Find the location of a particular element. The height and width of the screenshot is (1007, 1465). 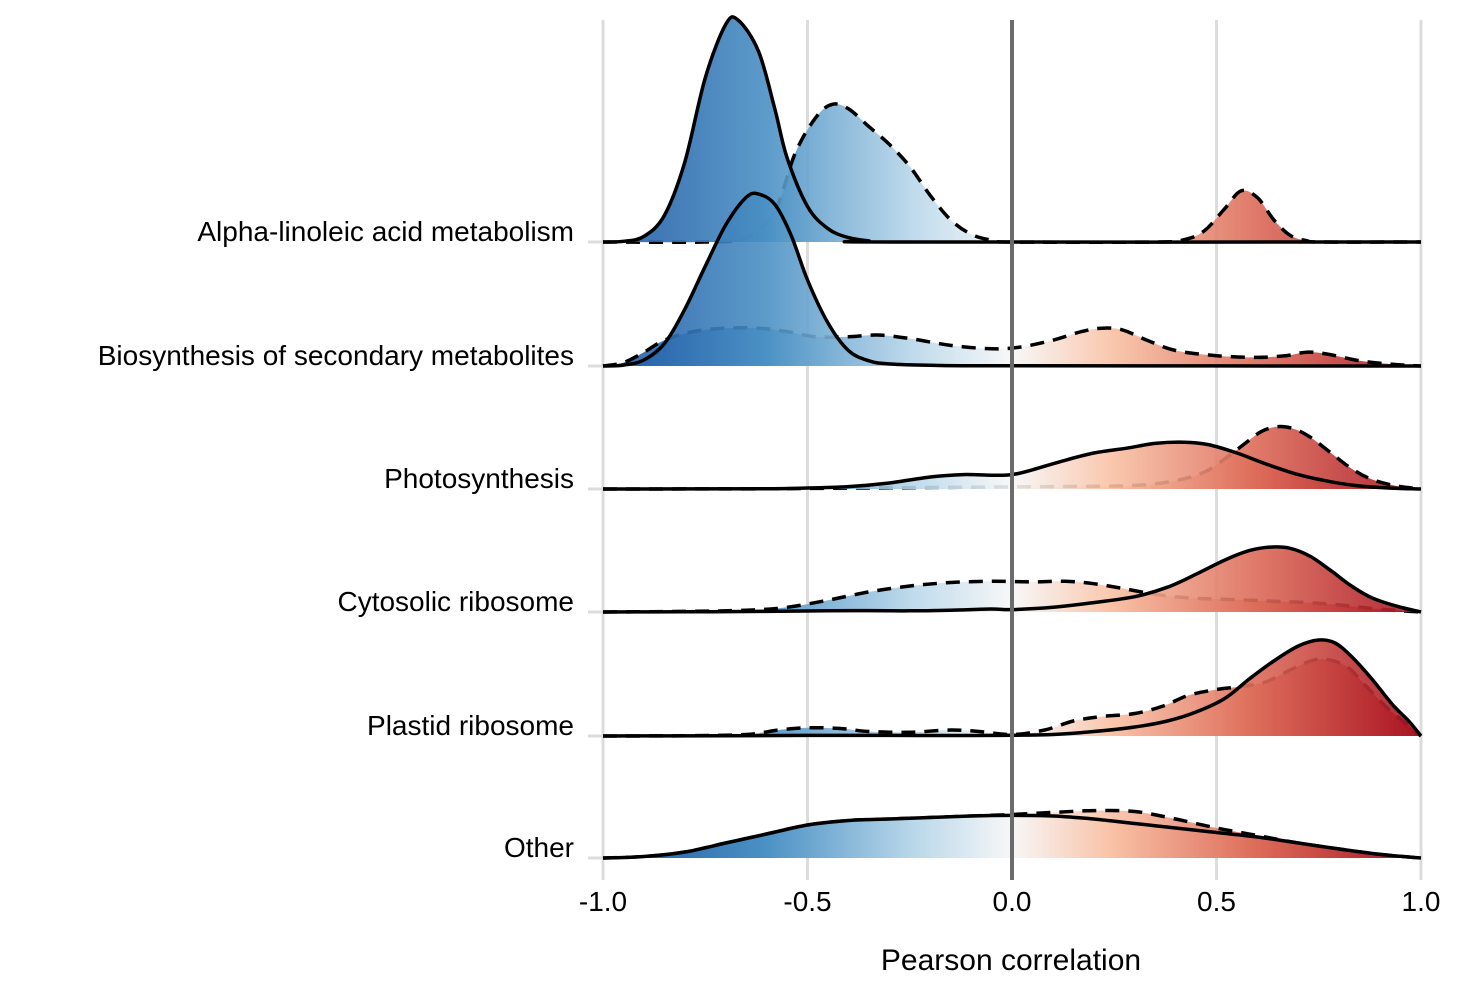

x-axis-title: Pearson correlation is located at coordinates (1011, 960).